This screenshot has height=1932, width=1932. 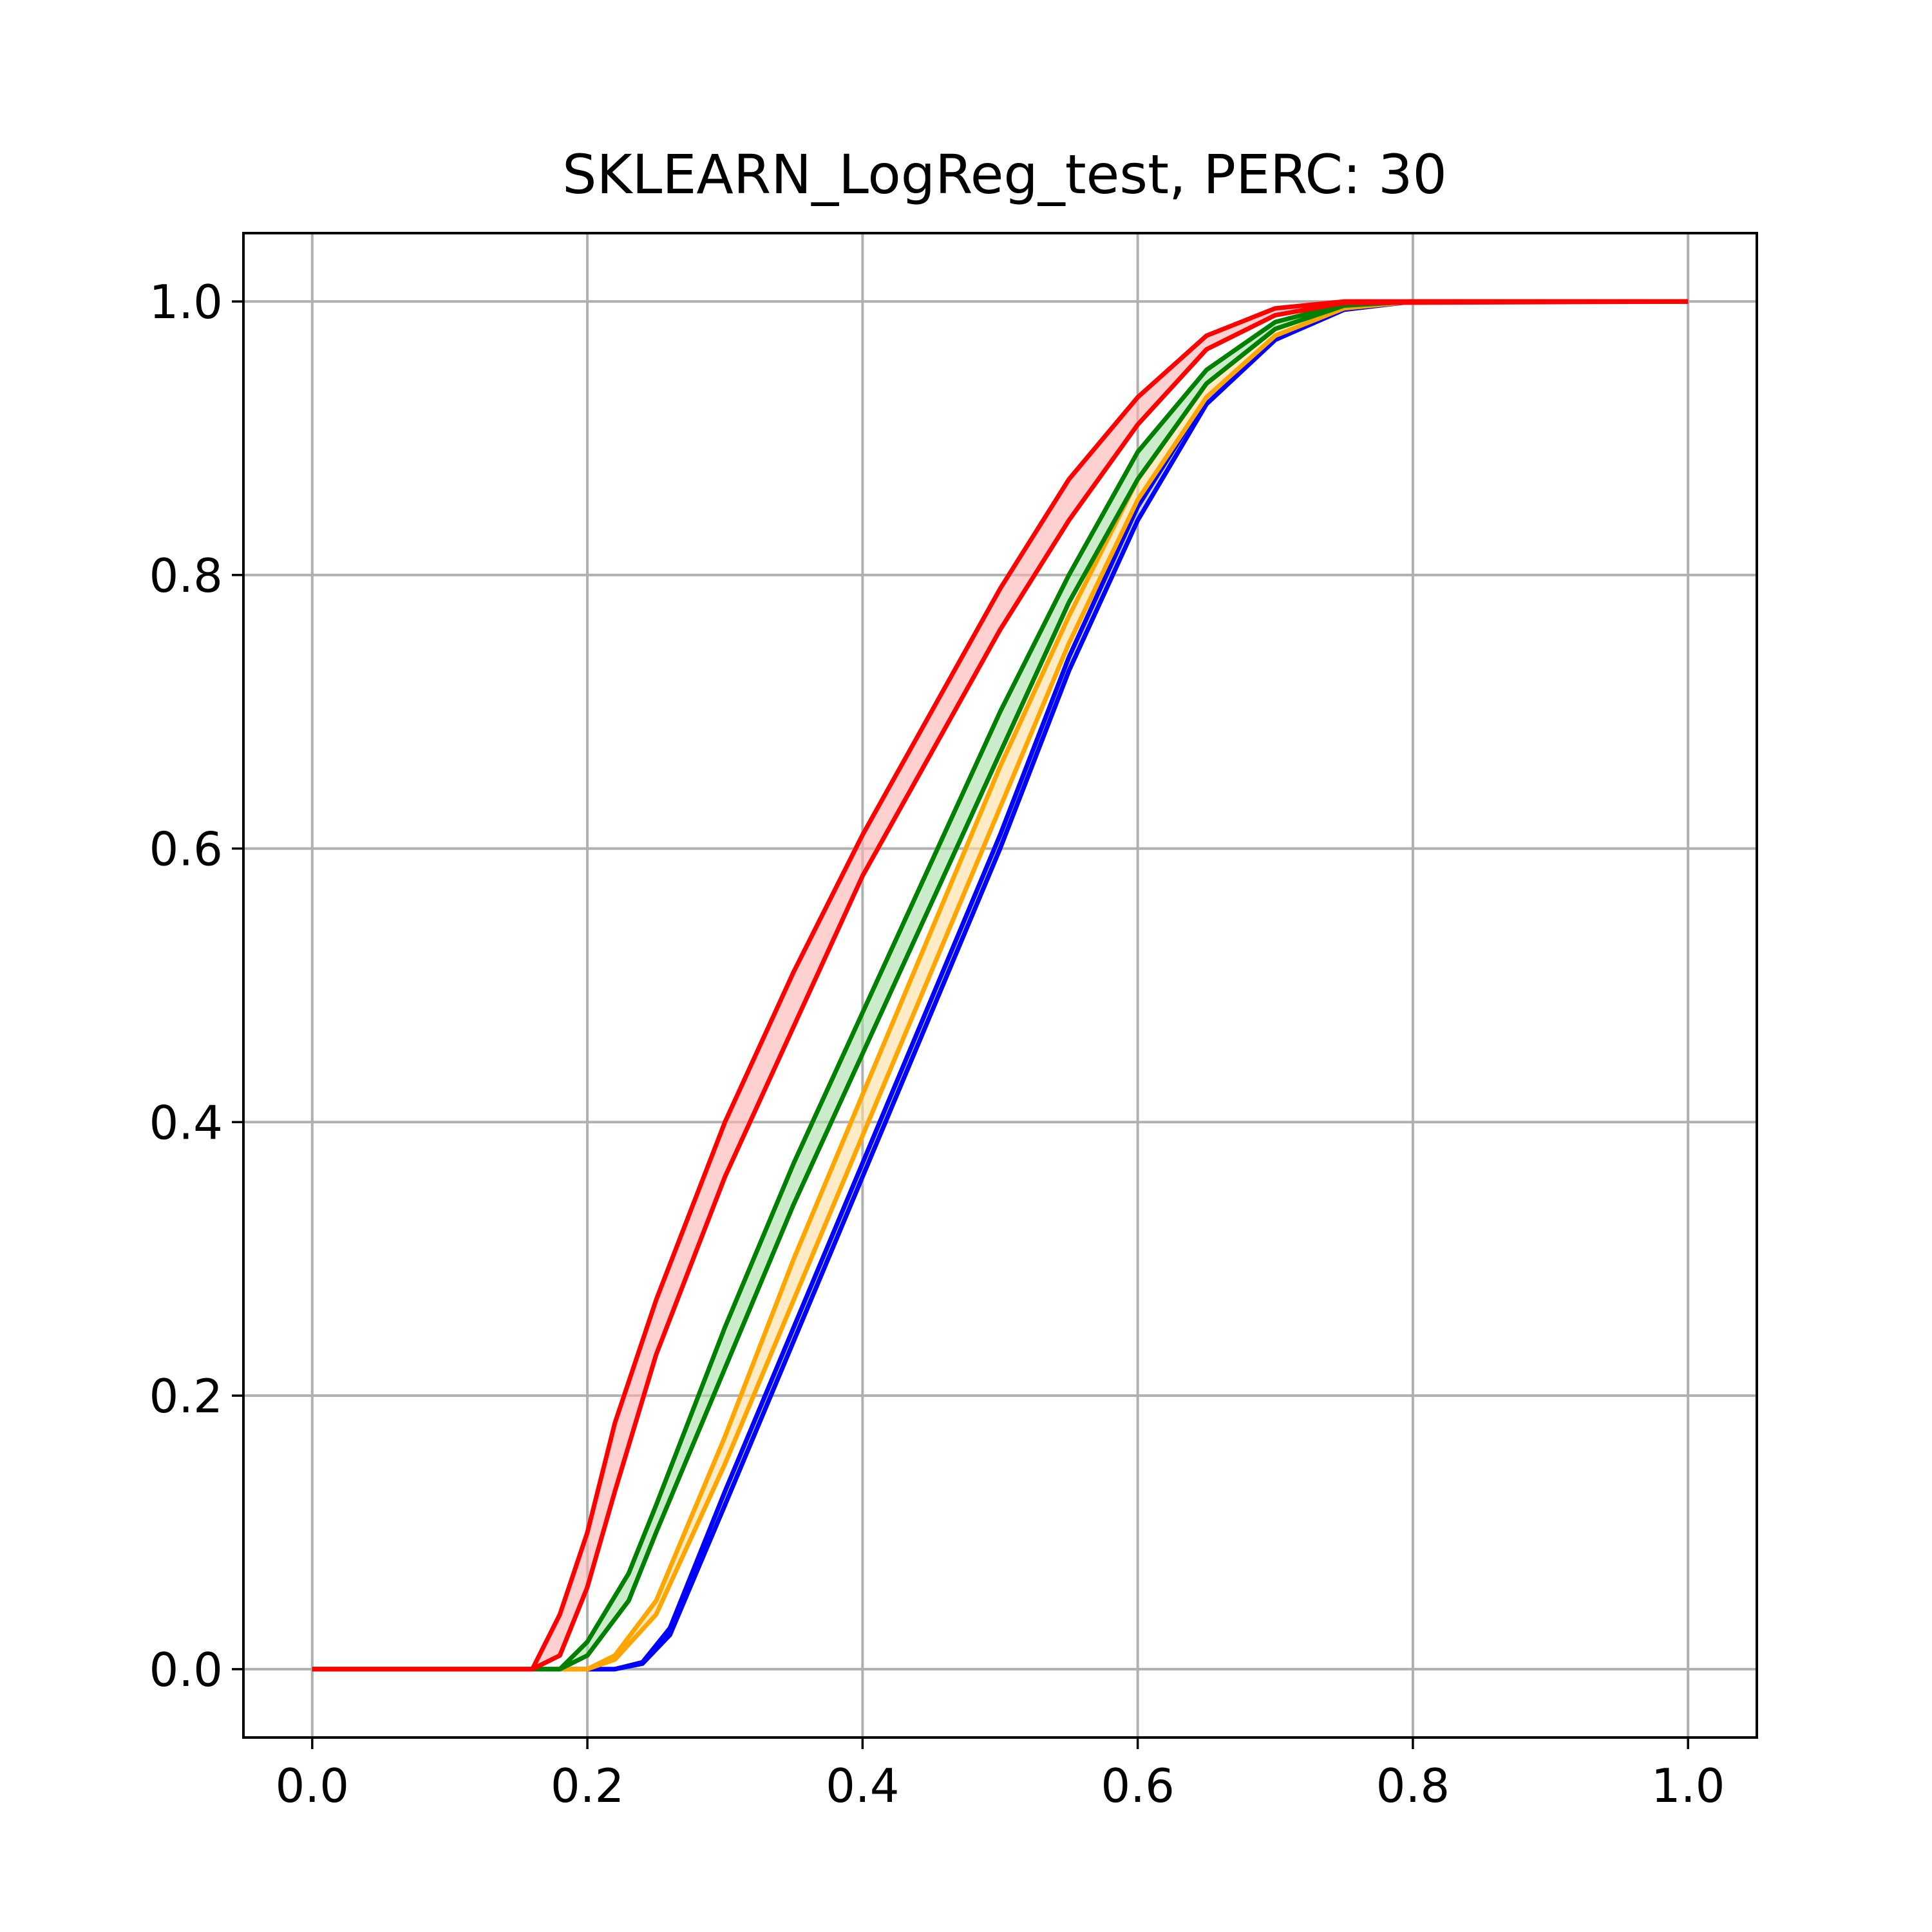 I want to click on x-tick-label: 0.2, so click(x=588, y=1786).